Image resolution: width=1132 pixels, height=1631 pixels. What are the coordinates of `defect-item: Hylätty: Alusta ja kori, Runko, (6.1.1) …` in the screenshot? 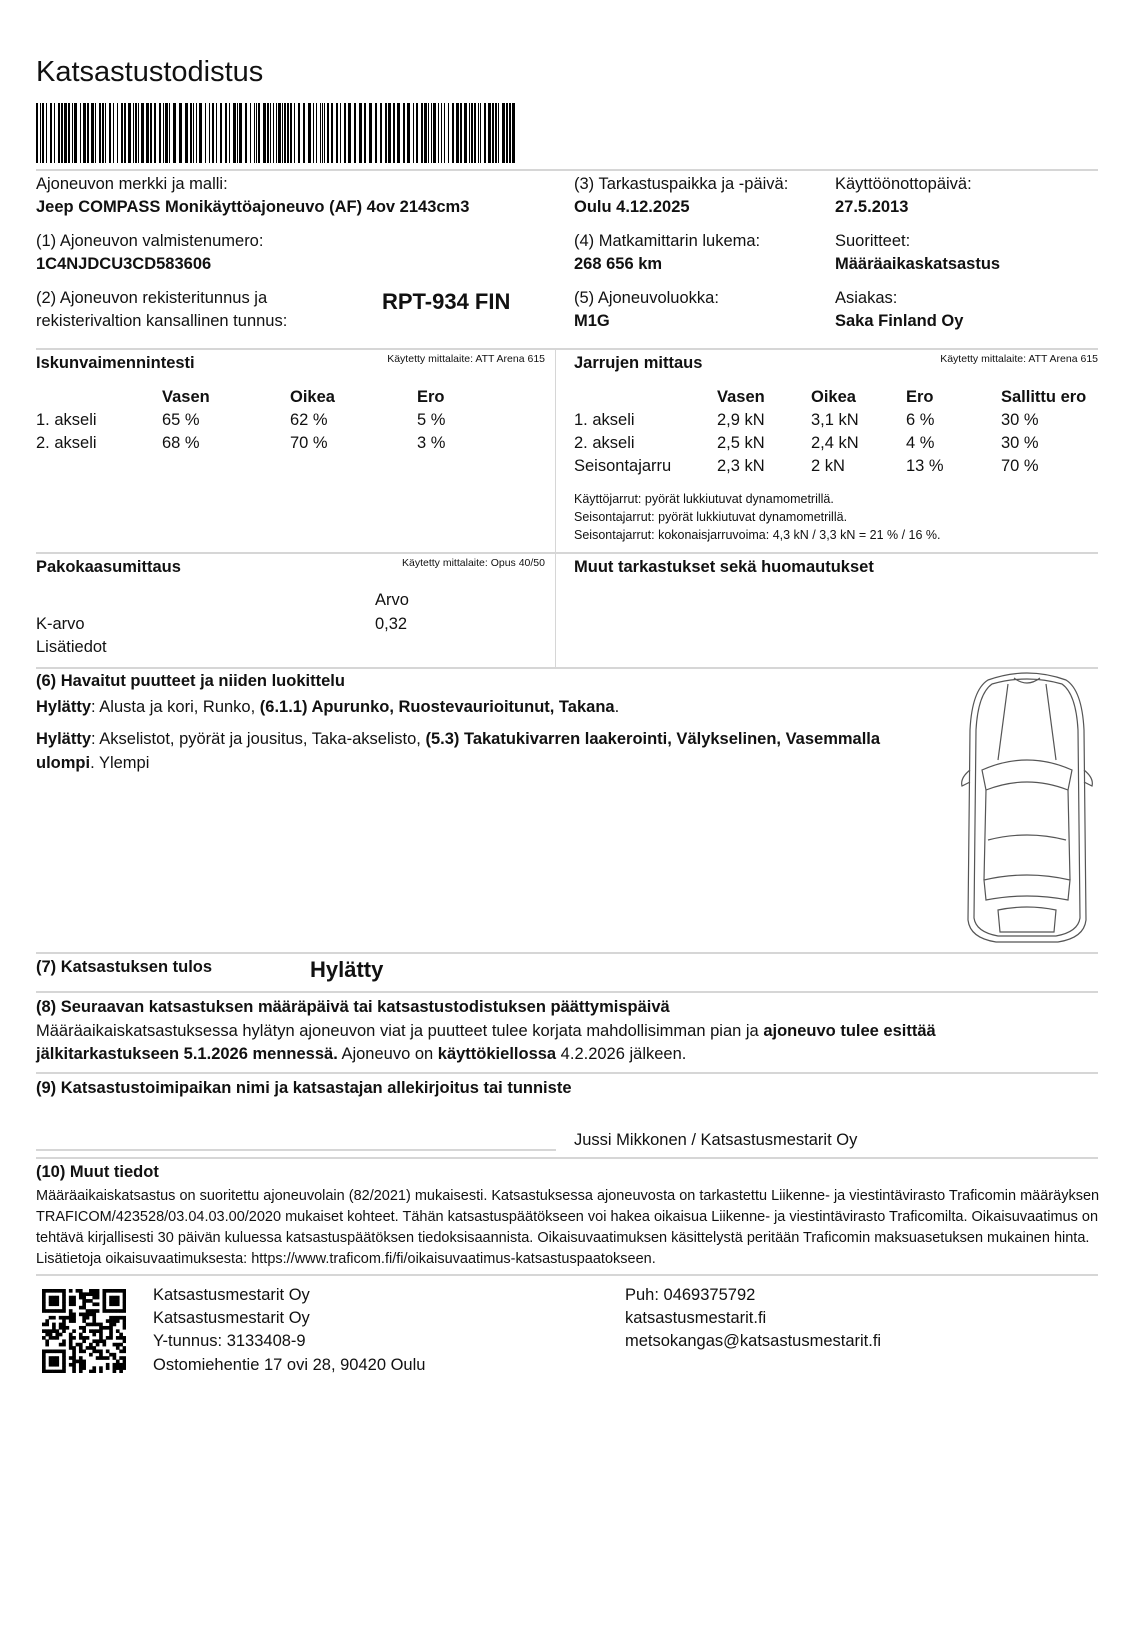 It's located at (476, 707).